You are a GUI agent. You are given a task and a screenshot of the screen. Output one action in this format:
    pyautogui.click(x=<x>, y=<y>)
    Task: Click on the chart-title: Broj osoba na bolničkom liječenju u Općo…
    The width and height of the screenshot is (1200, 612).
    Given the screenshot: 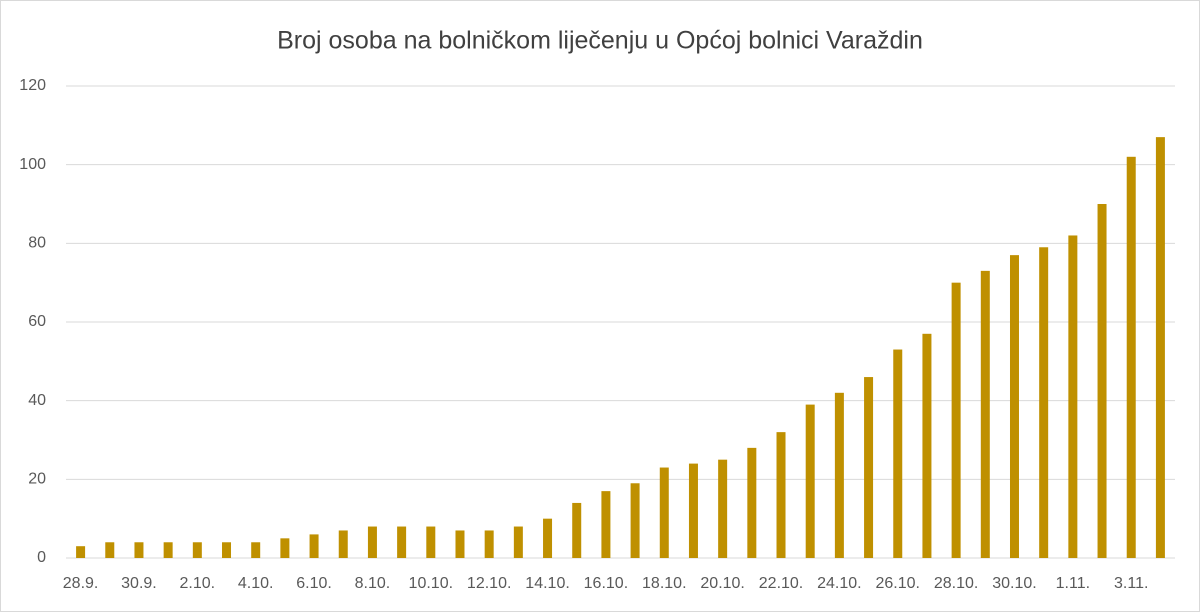 What is the action you would take?
    pyautogui.click(x=600, y=41)
    